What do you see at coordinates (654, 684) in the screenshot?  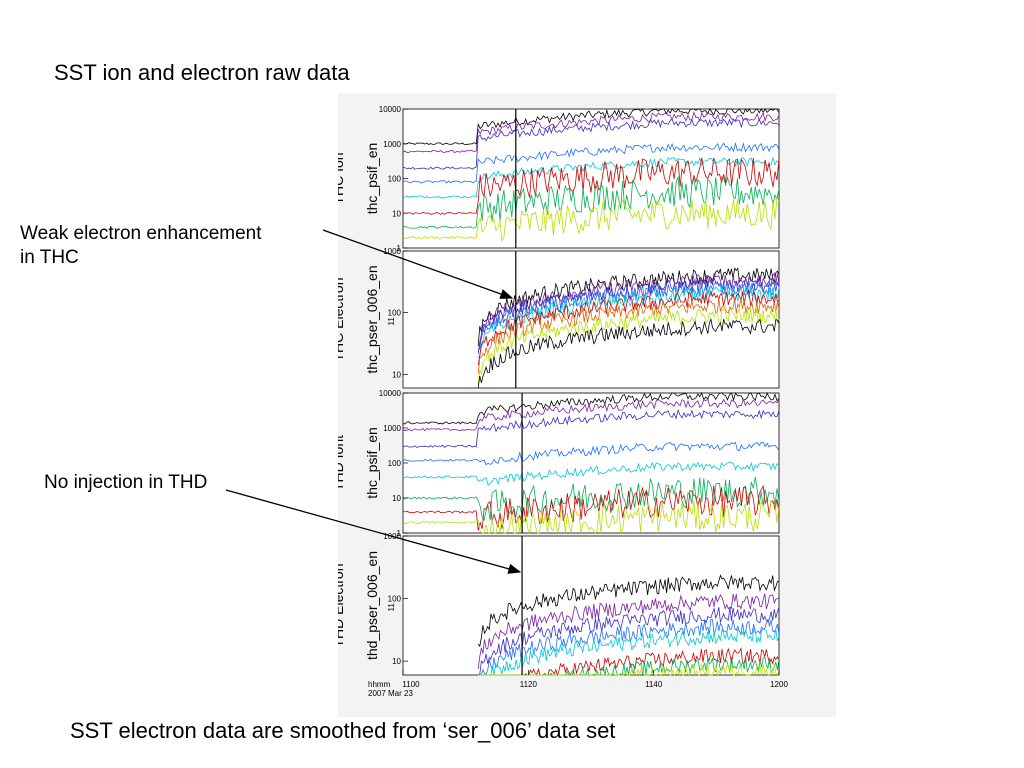 I see `x-tick-label: 1140` at bounding box center [654, 684].